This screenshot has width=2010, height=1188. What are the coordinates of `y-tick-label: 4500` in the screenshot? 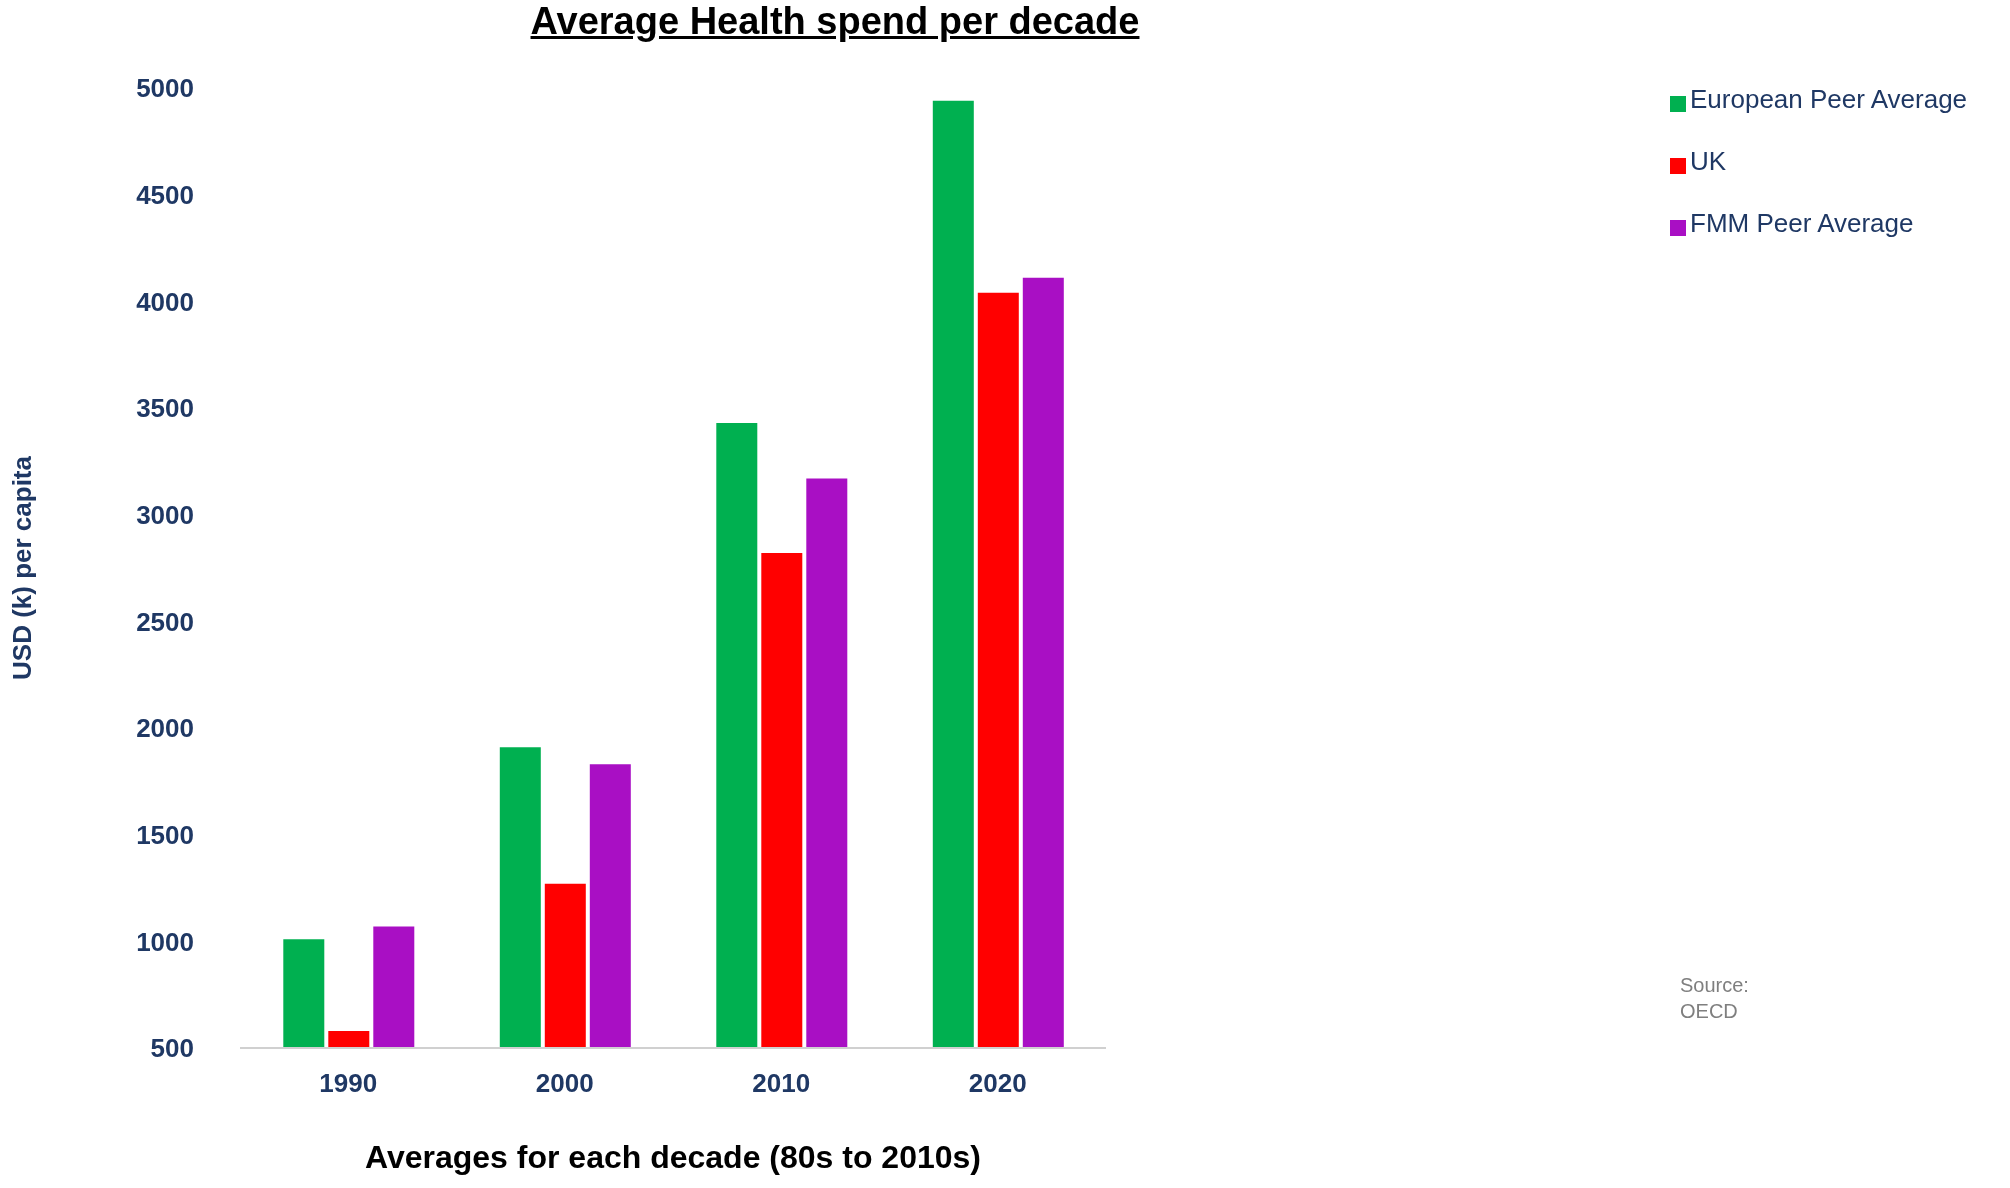 It's located at (165, 194).